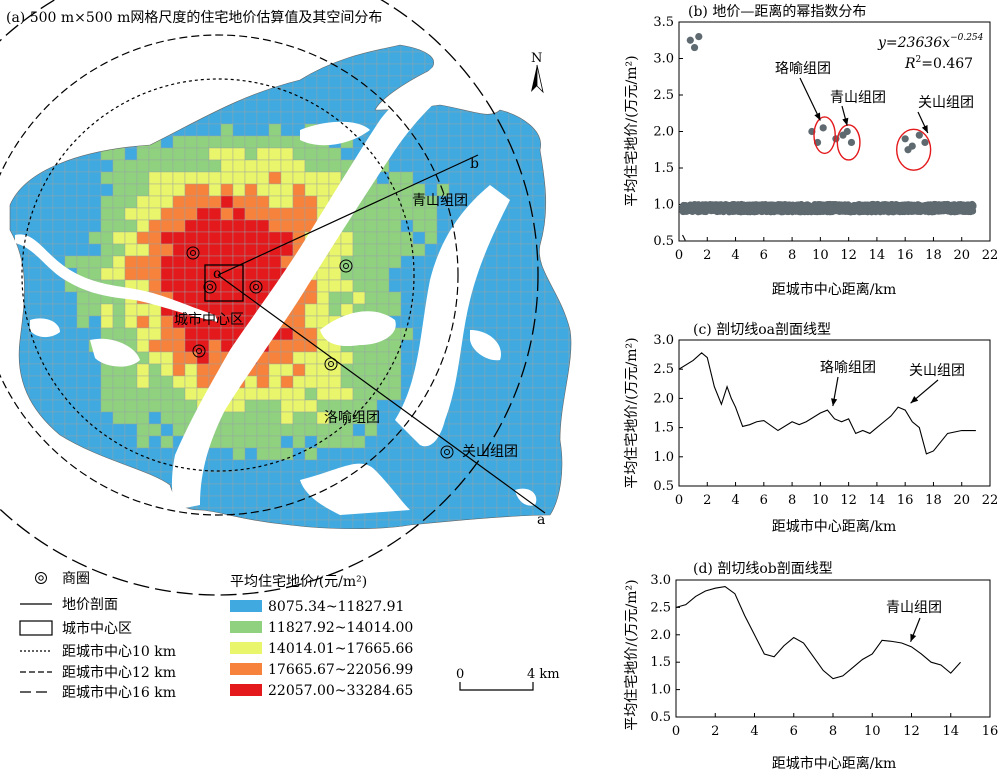  I want to click on legend-item-label: 商圈, so click(76, 579).